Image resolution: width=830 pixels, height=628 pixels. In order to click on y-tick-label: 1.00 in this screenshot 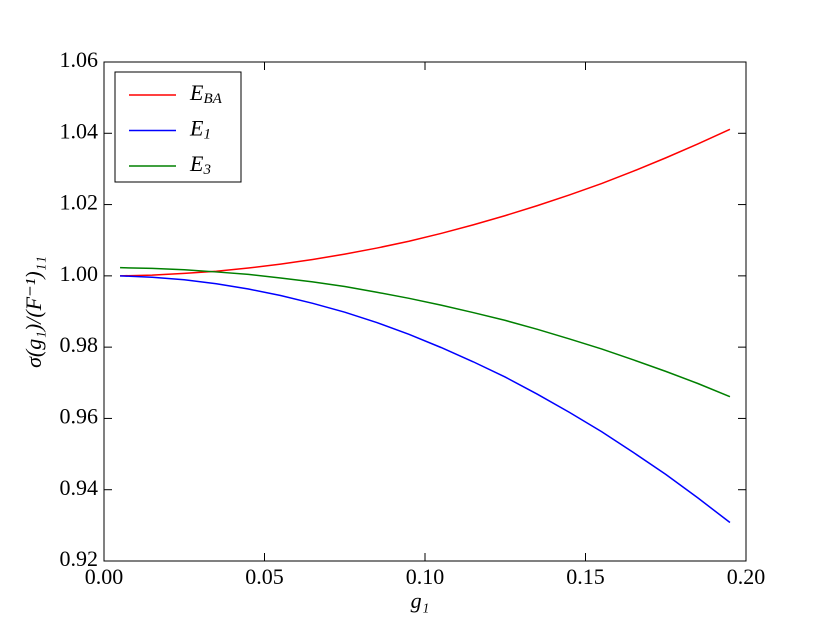, I will do `click(79, 273)`.